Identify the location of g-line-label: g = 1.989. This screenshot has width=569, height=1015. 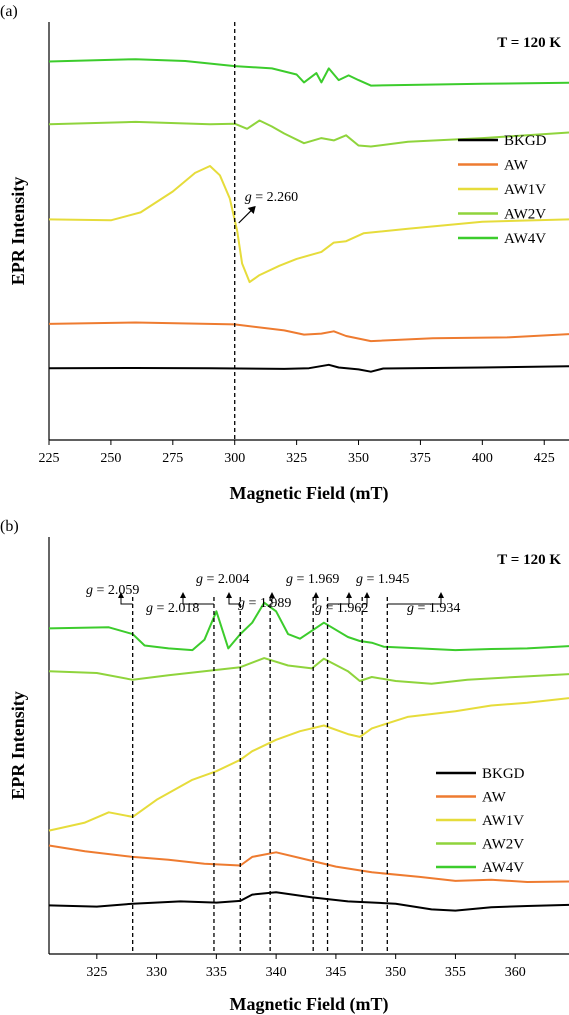
(264, 603).